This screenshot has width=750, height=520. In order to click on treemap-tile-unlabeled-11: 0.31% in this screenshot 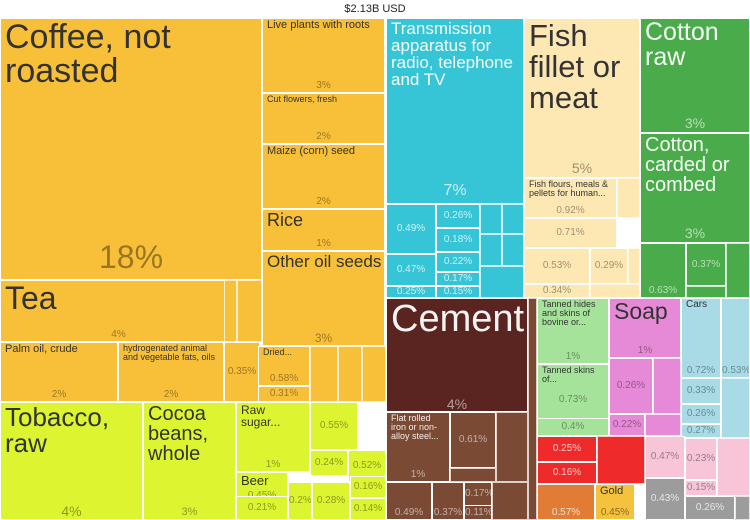, I will do `click(284, 394)`.